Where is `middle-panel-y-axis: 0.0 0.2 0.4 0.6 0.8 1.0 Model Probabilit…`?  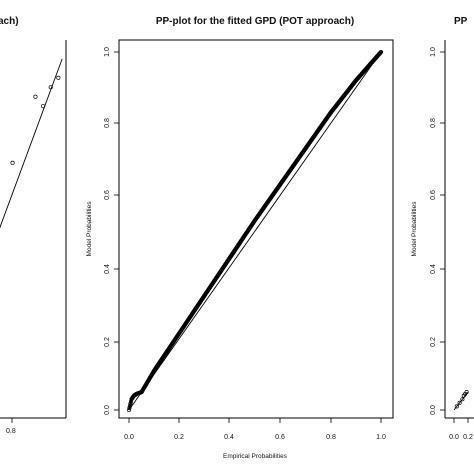 middle-panel-y-axis: 0.0 0.2 0.4 0.6 0.8 1.0 Model Probabilit… is located at coordinates (102, 231).